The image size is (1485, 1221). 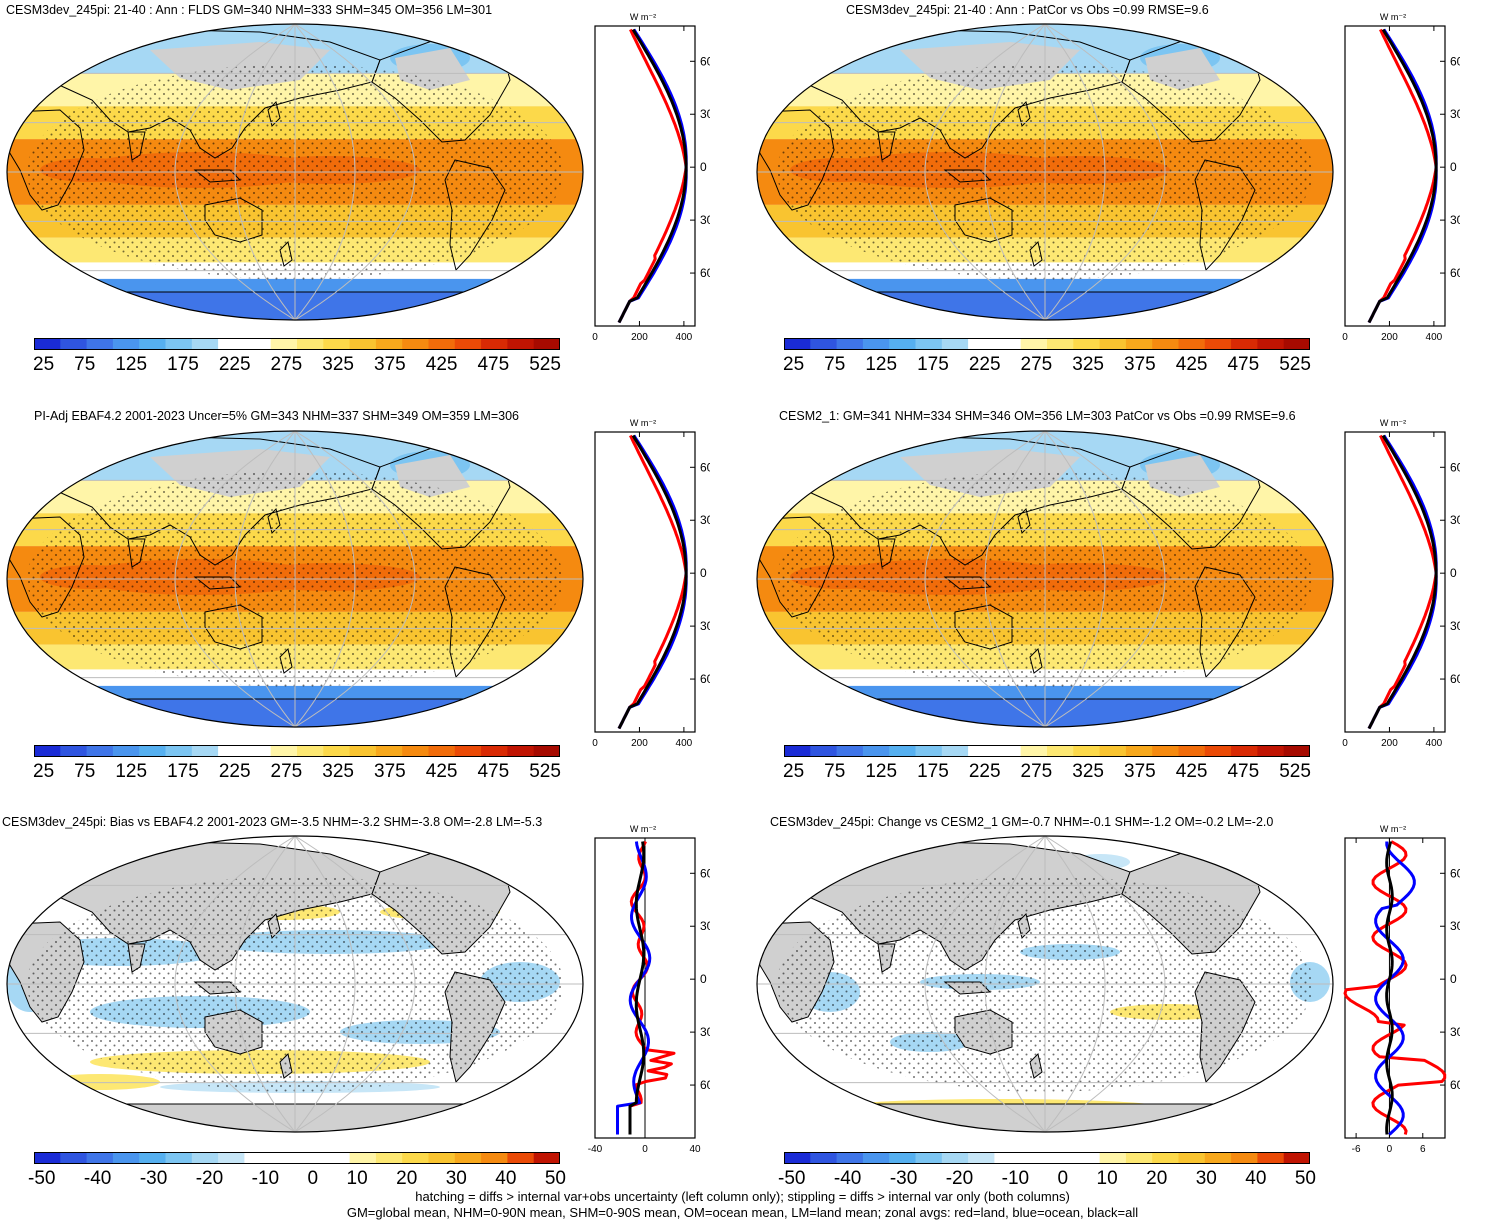 I want to click on colorbar-label: 10, so click(x=357, y=1178).